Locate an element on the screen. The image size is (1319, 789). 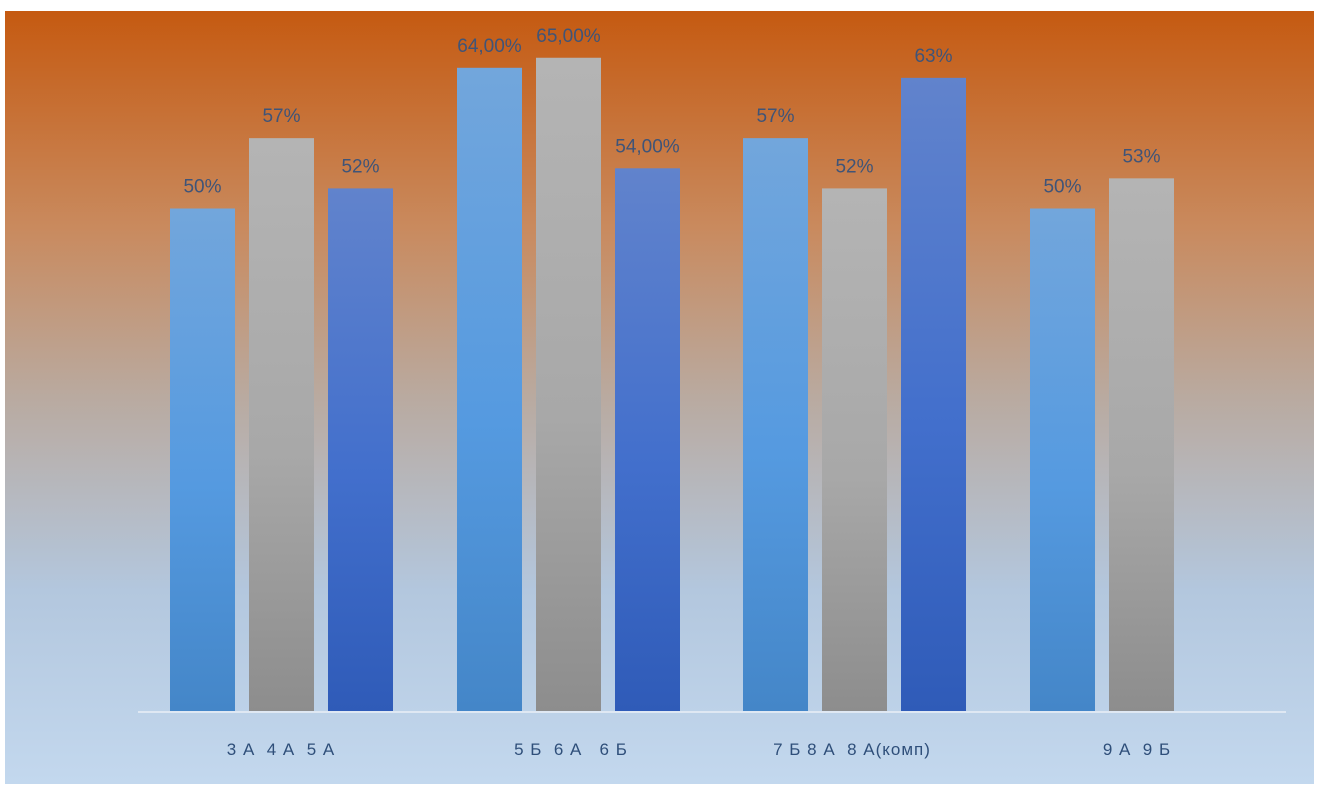
data-label-3-1: 57% is located at coordinates (775, 116).